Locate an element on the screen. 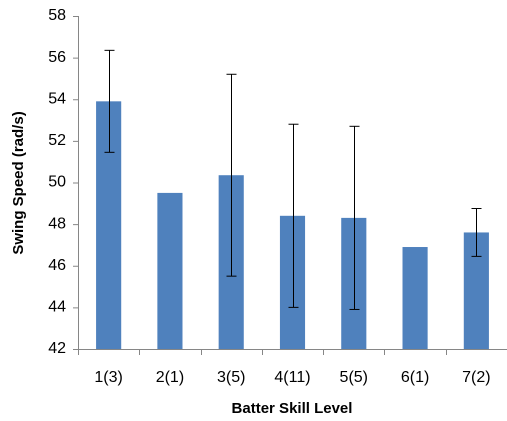  y-tick-label: 44 is located at coordinates (57, 307).